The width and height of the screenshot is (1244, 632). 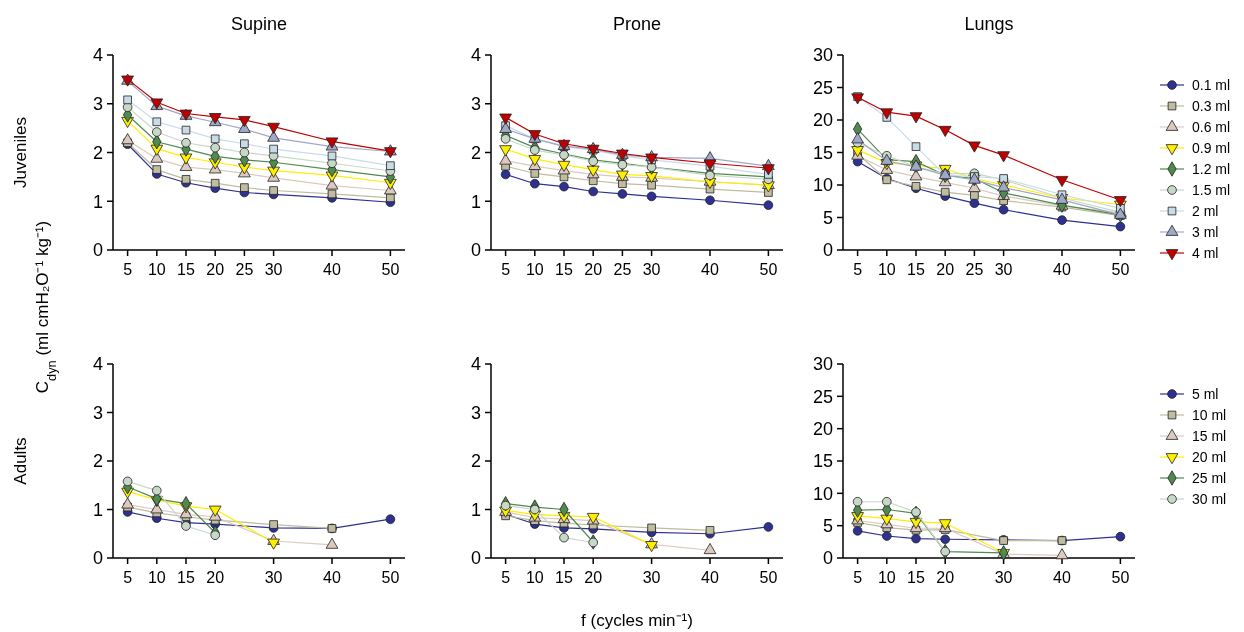 What do you see at coordinates (1209, 435) in the screenshot?
I see `legend-label: 15 ml` at bounding box center [1209, 435].